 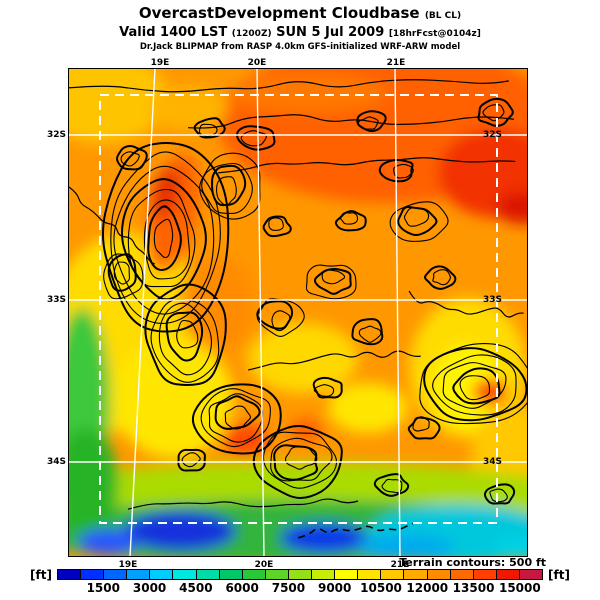 What do you see at coordinates (493, 135) in the screenshot?
I see `lat-label-right-32s: 32S` at bounding box center [493, 135].